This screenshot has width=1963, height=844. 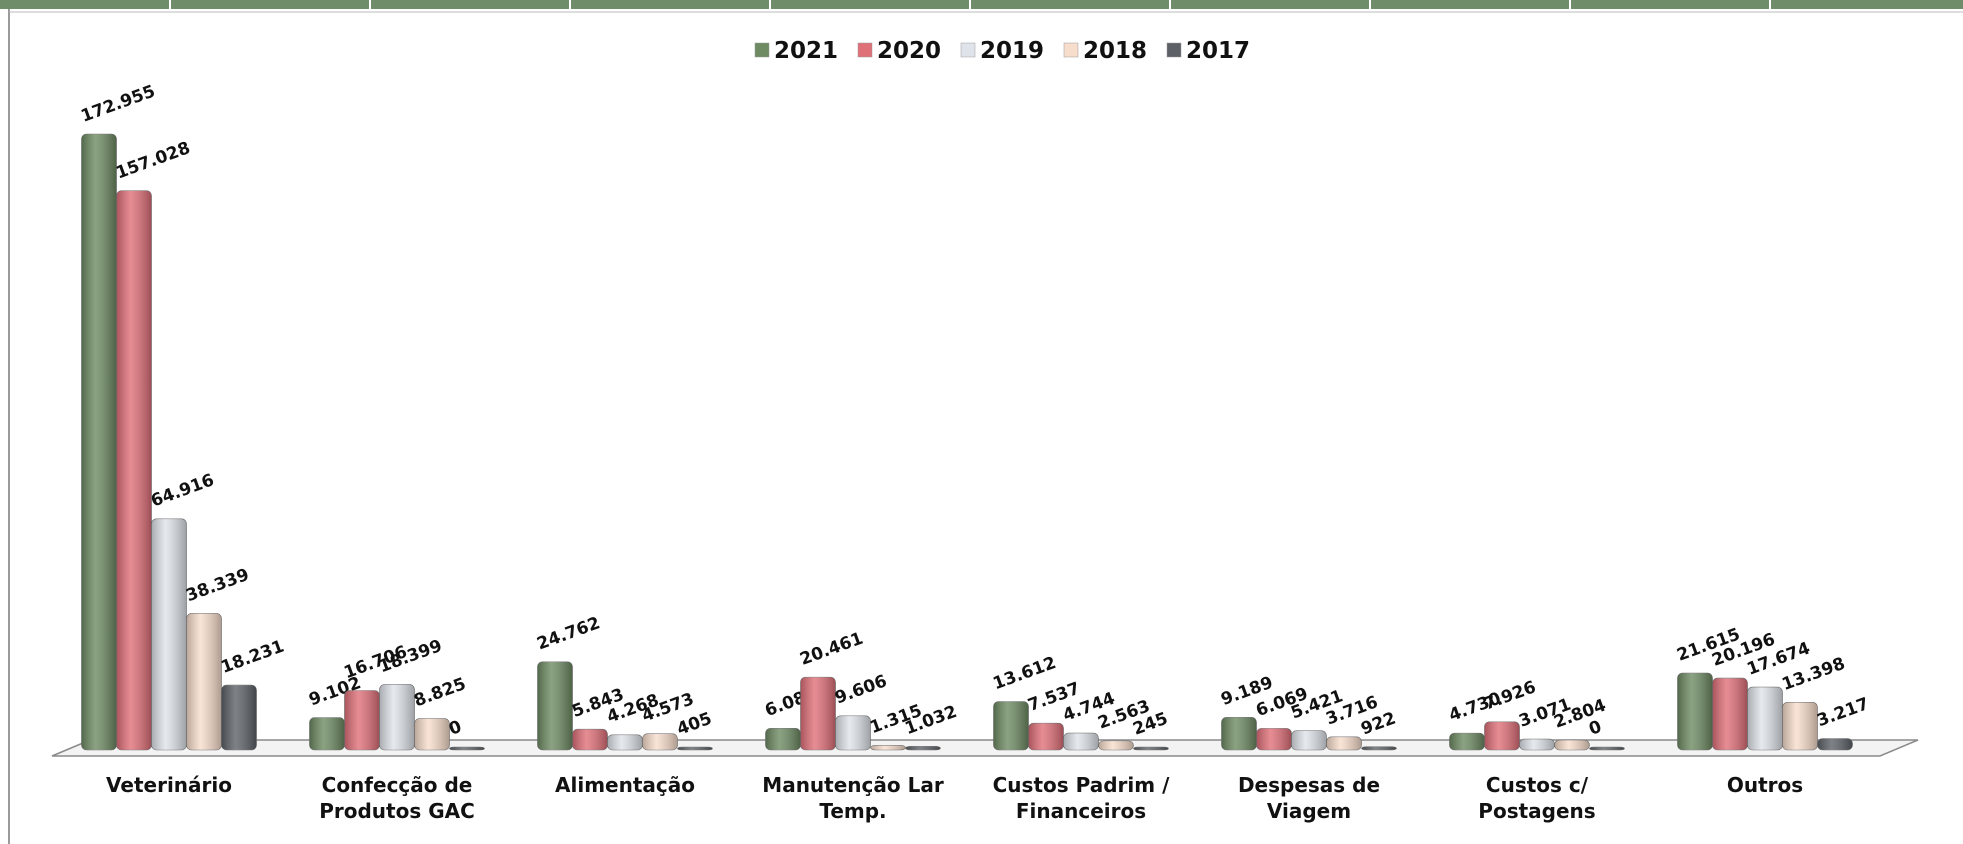 What do you see at coordinates (860, 689) in the screenshot?
I see `data-label: 9.606` at bounding box center [860, 689].